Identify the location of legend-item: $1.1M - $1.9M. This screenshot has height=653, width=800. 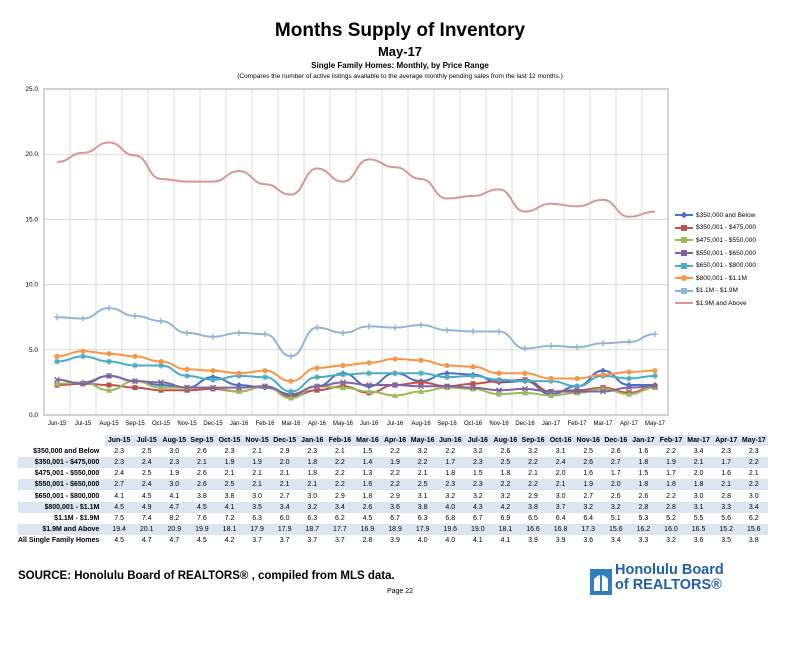
(715, 291).